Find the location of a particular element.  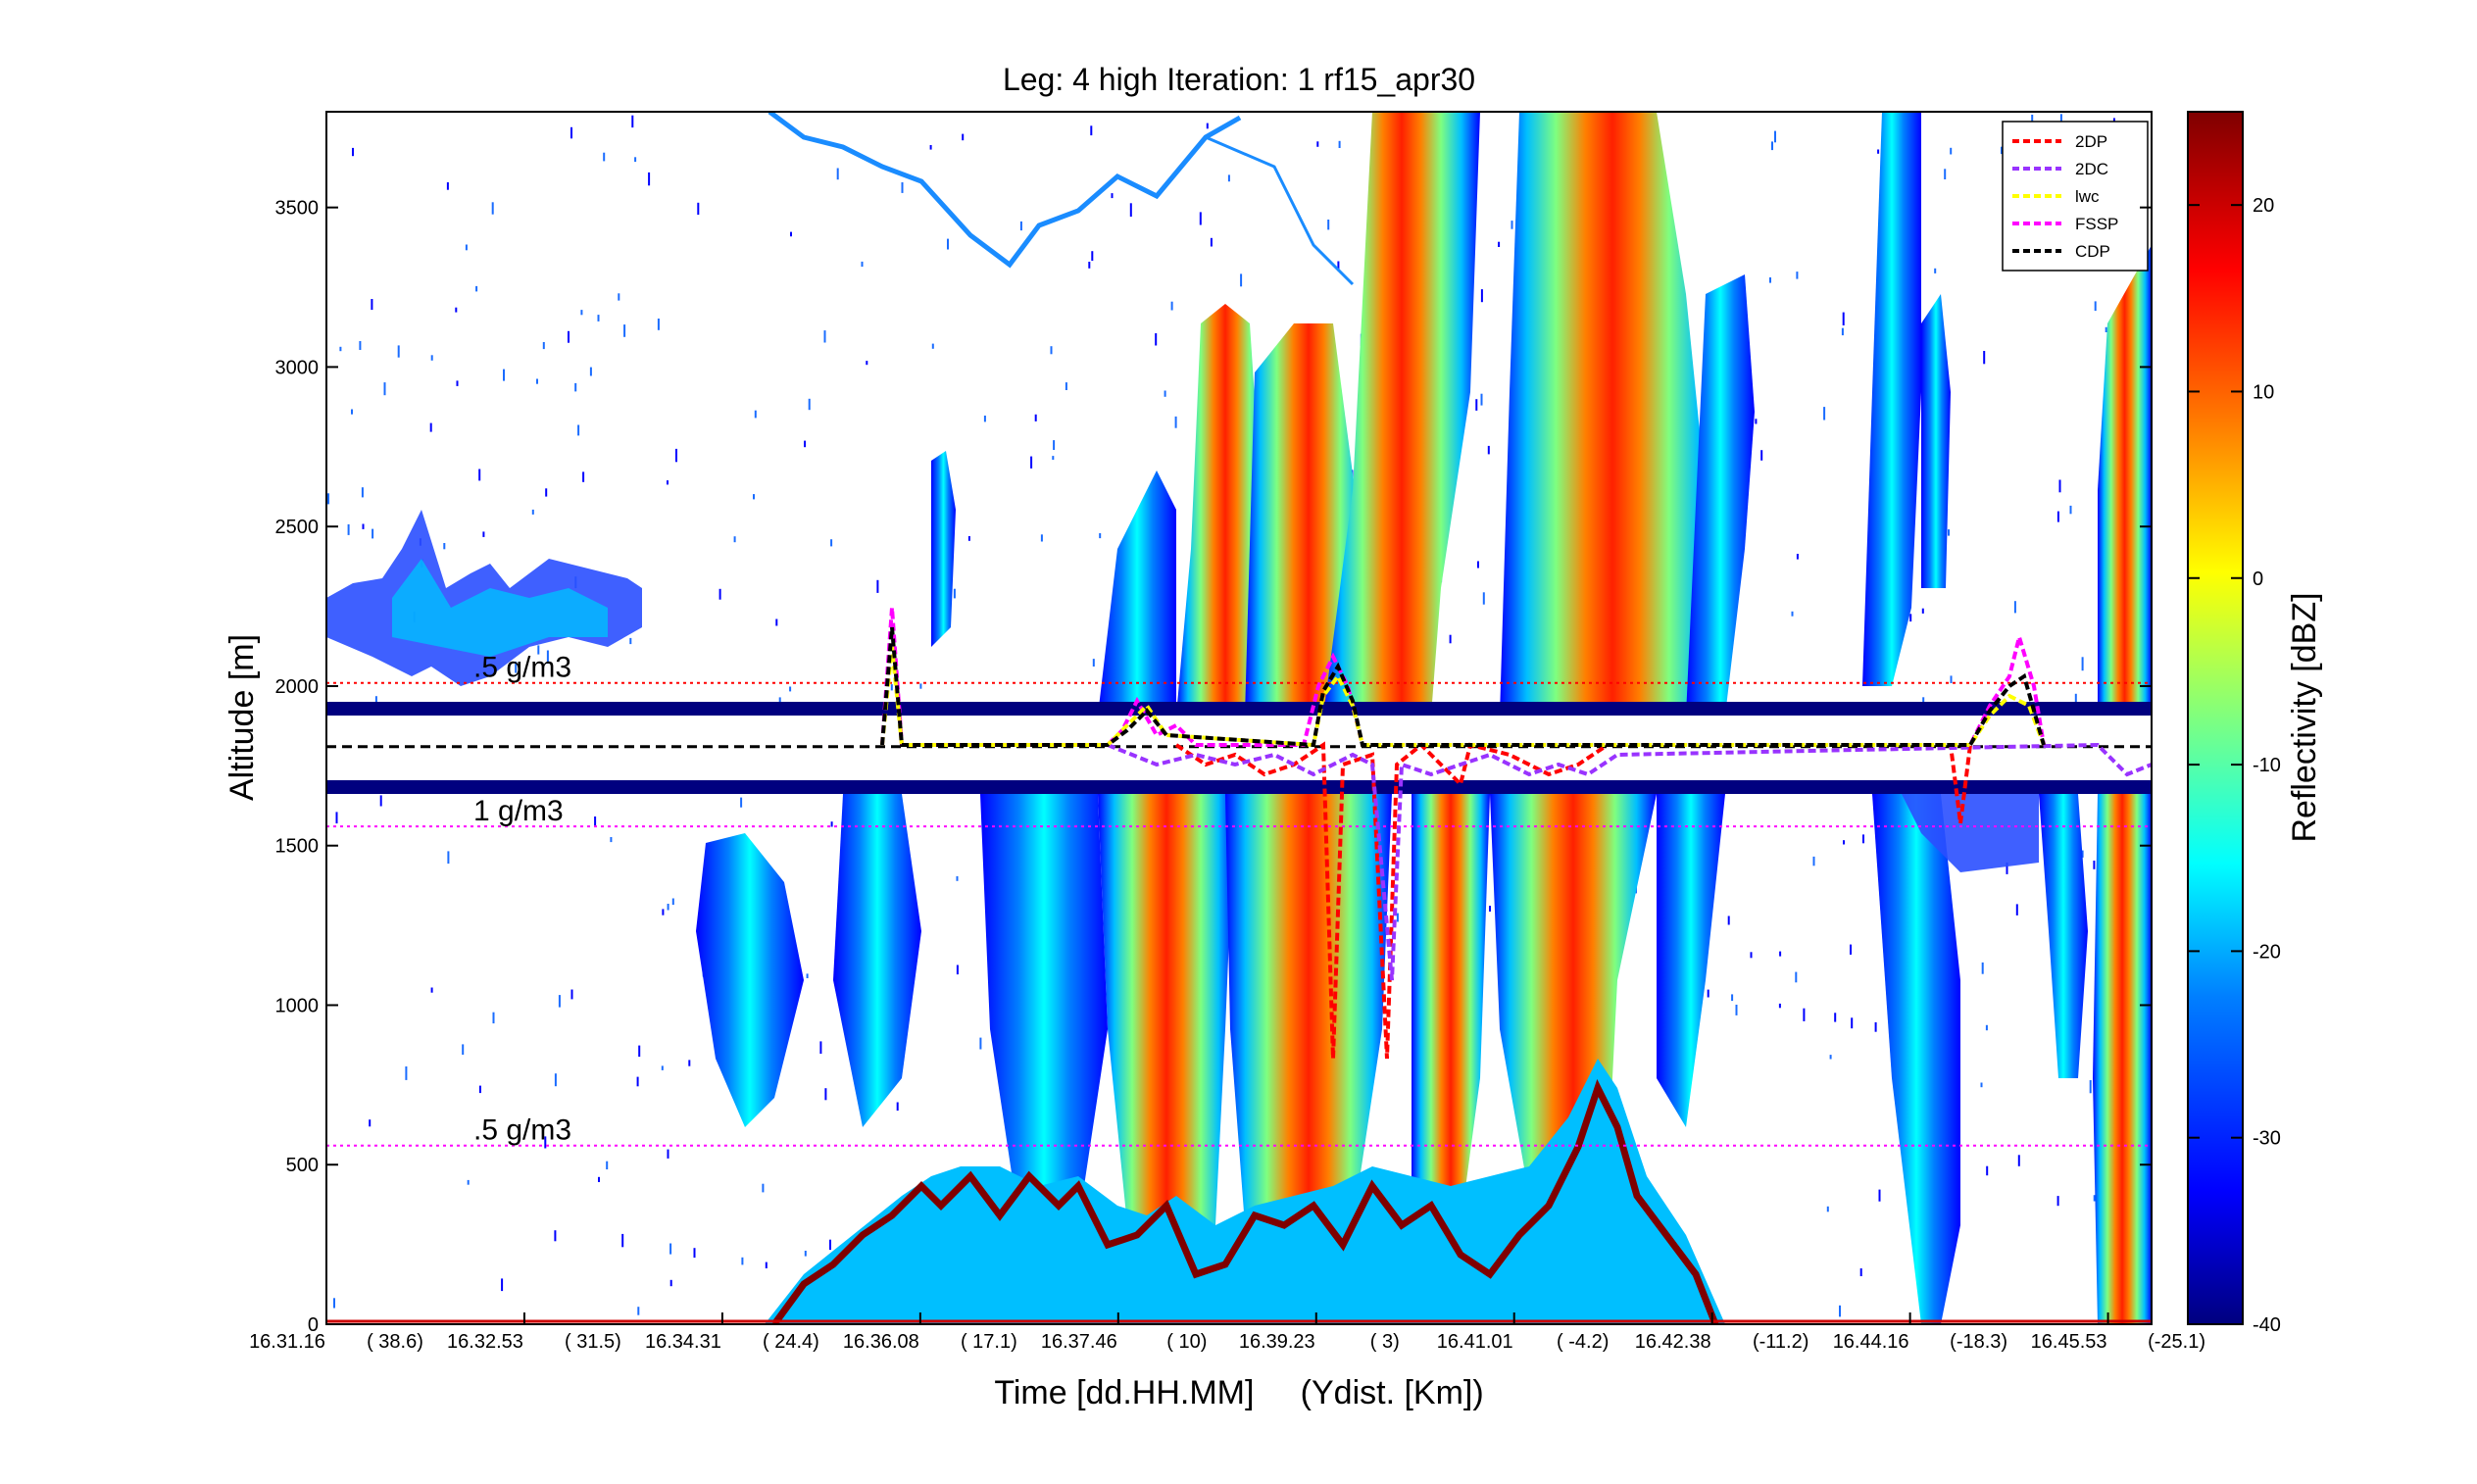

y-axis-label: Altitude [m] is located at coordinates (242, 717).